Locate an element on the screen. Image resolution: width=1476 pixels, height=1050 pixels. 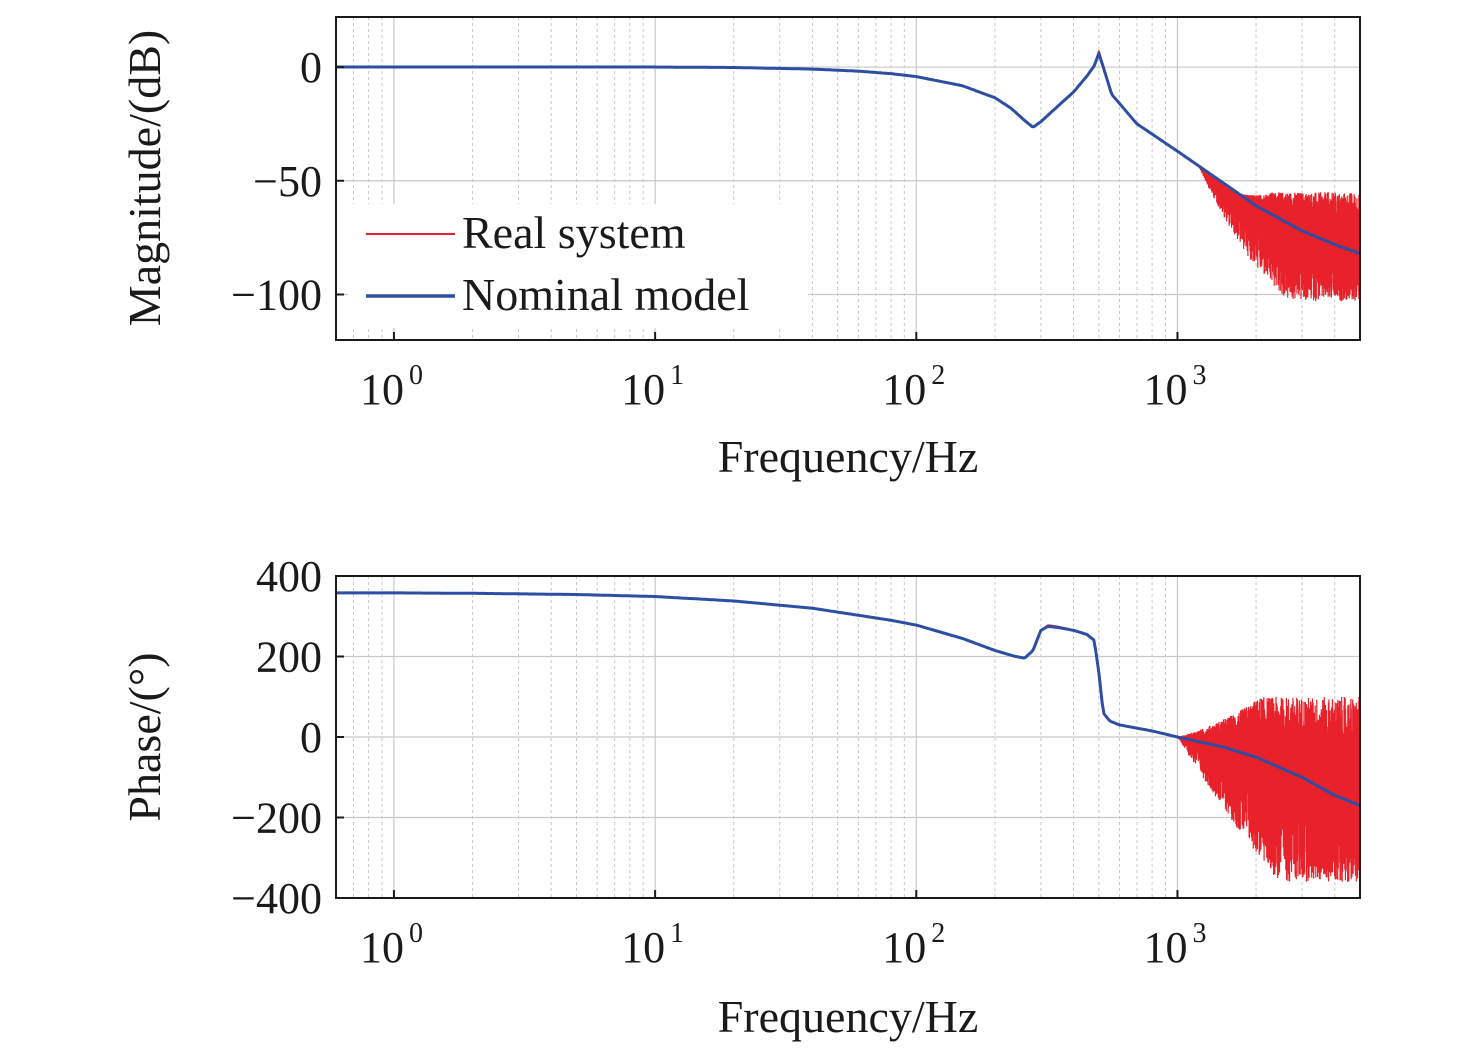
phase-x-ticks: 10 0 10 1 10 2 10 3 is located at coordinates (783, 931).